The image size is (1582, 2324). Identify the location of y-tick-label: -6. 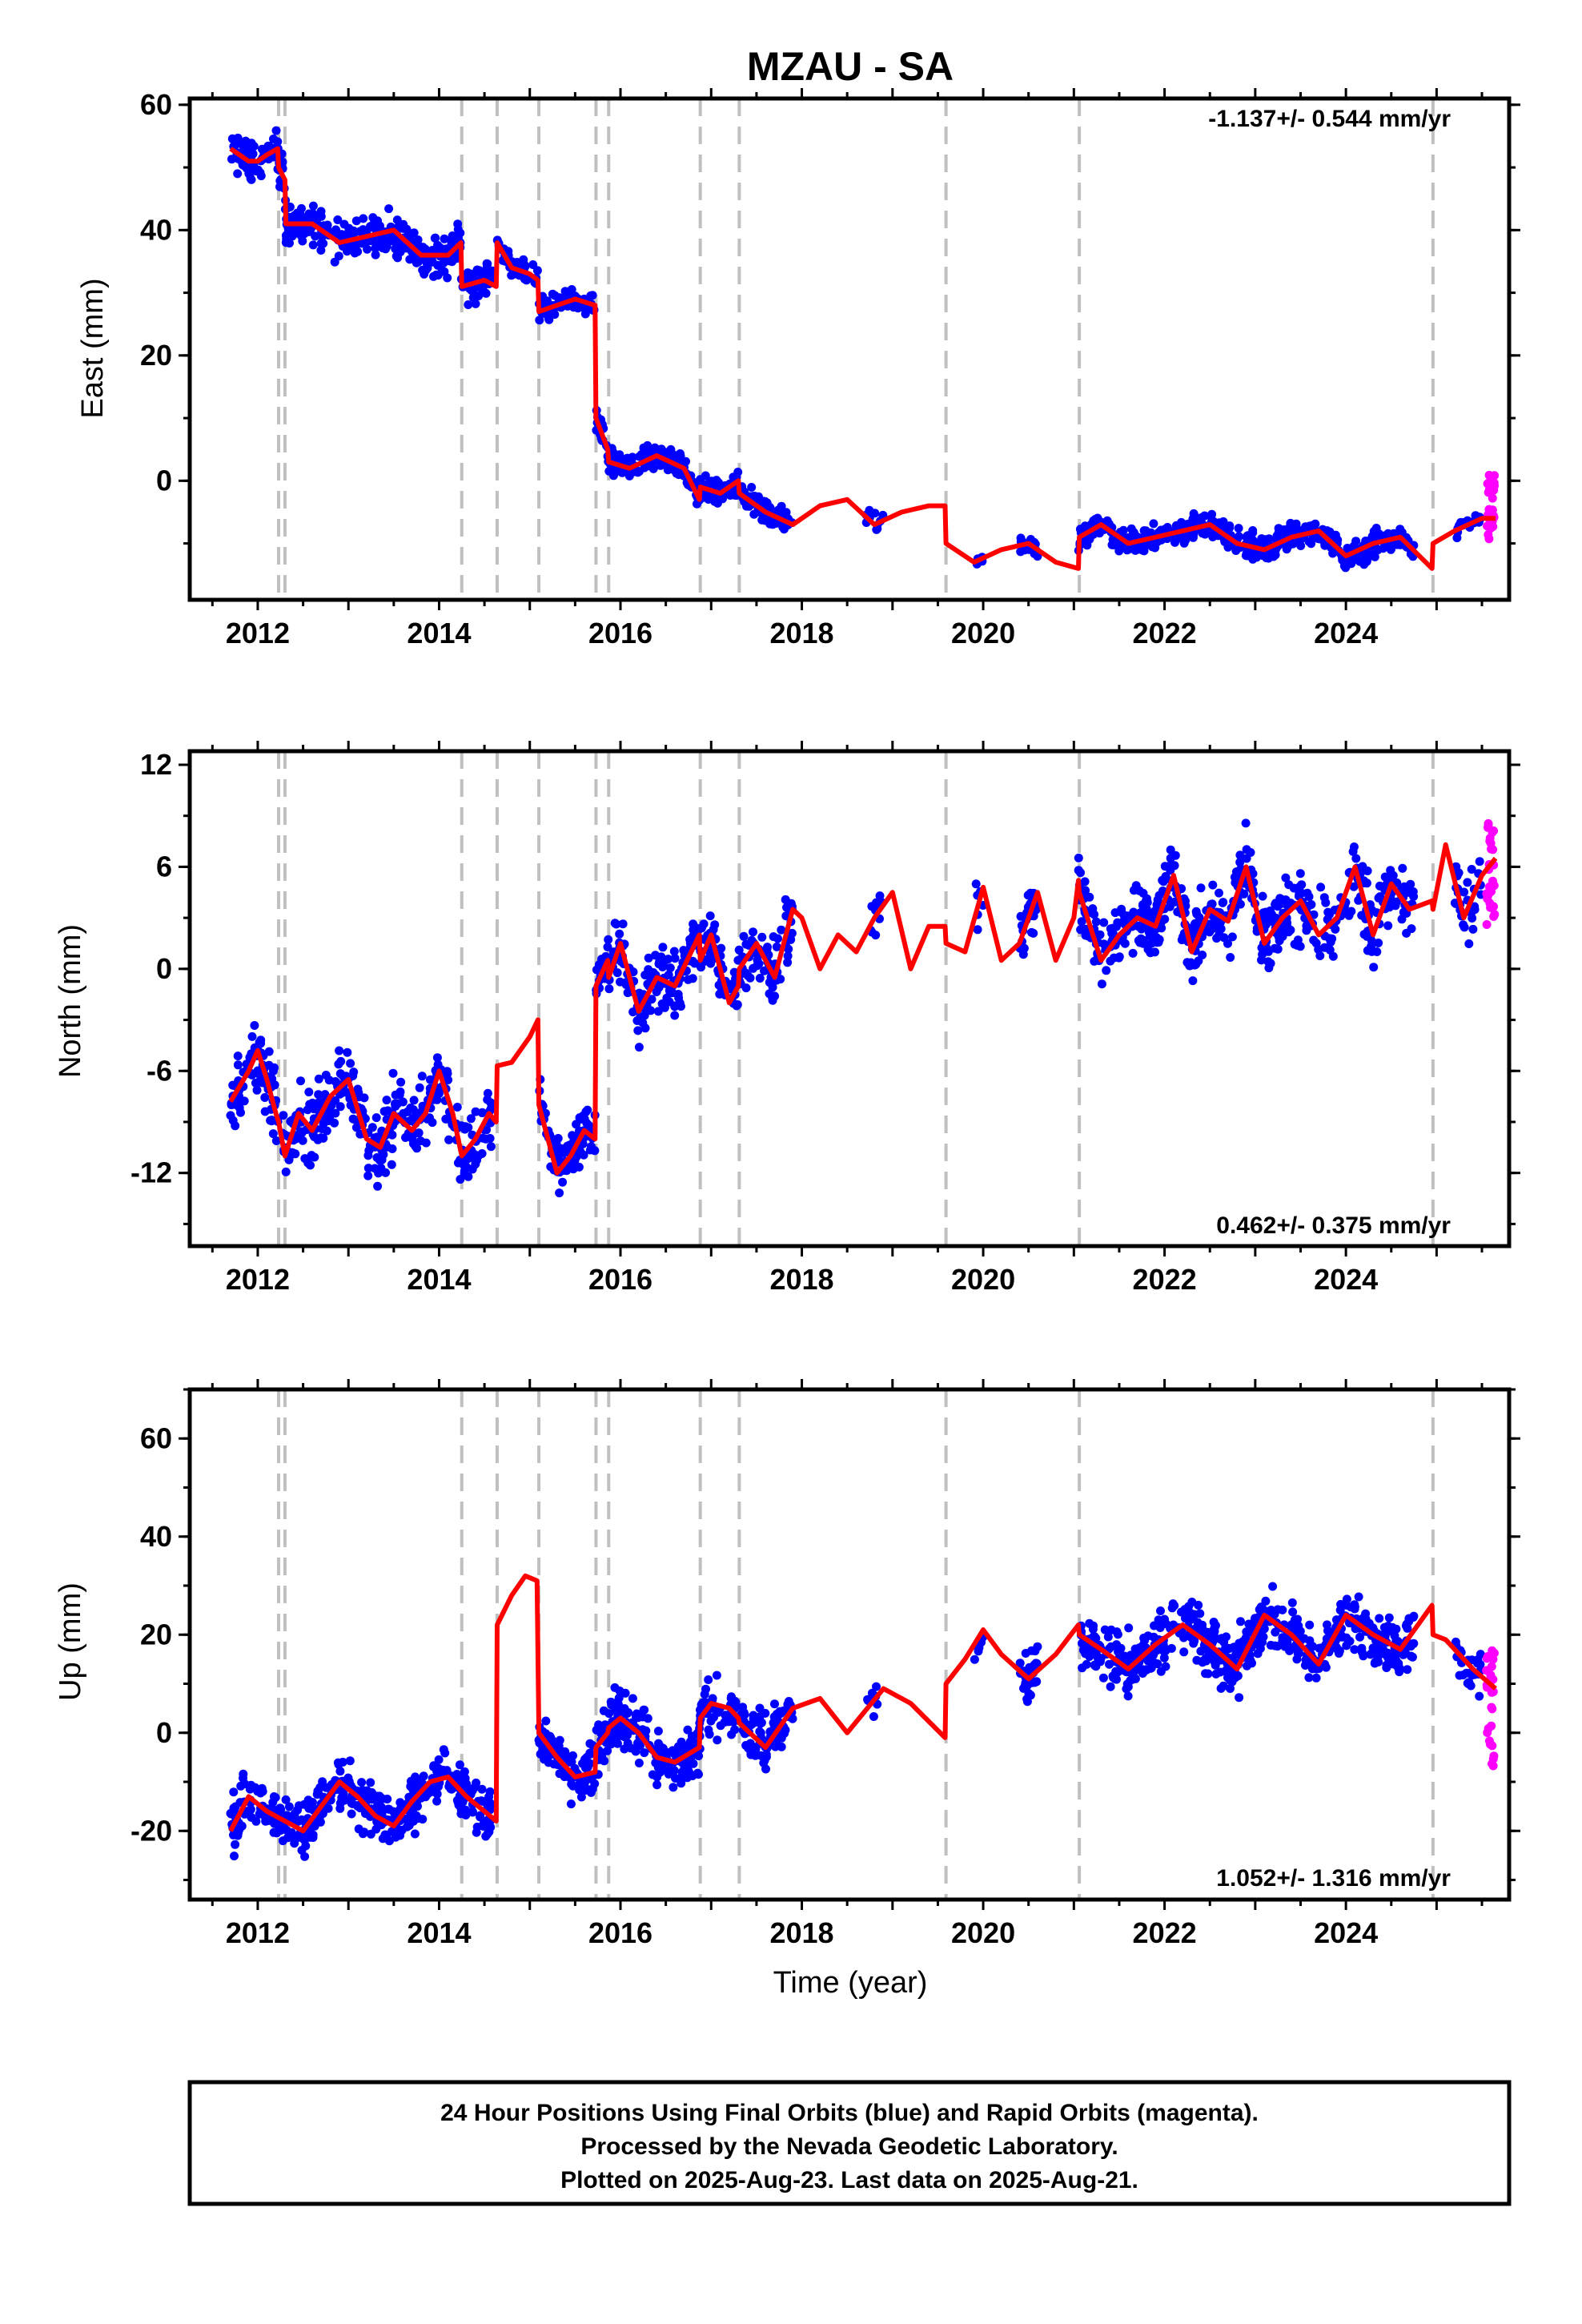
(159, 1070).